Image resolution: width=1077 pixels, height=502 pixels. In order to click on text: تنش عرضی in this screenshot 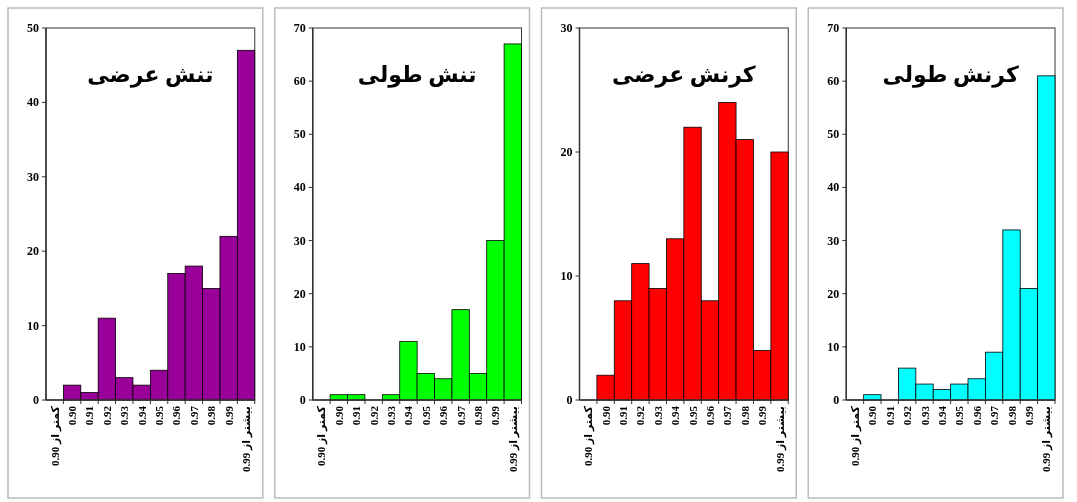, I will do `click(150, 75)`.